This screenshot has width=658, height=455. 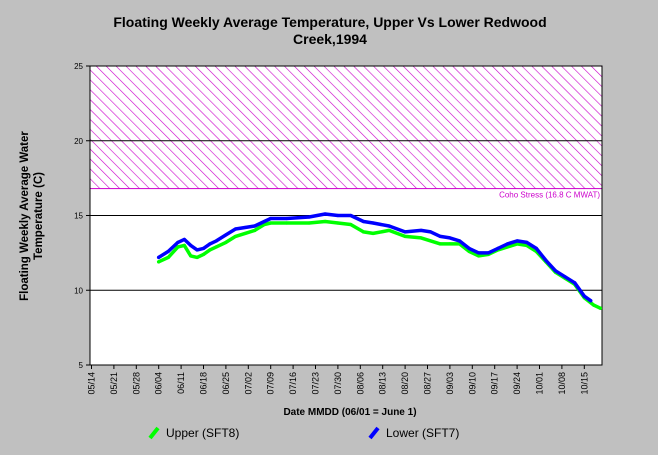 What do you see at coordinates (428, 383) in the screenshot?
I see `x-tick-label-08-27: 08/27` at bounding box center [428, 383].